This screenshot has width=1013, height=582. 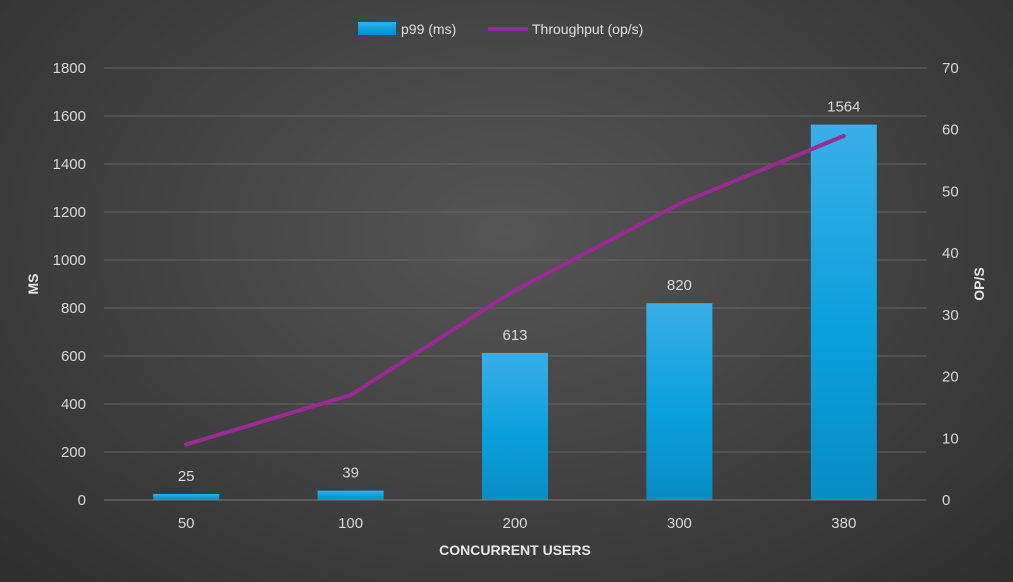 I want to click on y-tick-label: 1600, so click(x=69, y=116).